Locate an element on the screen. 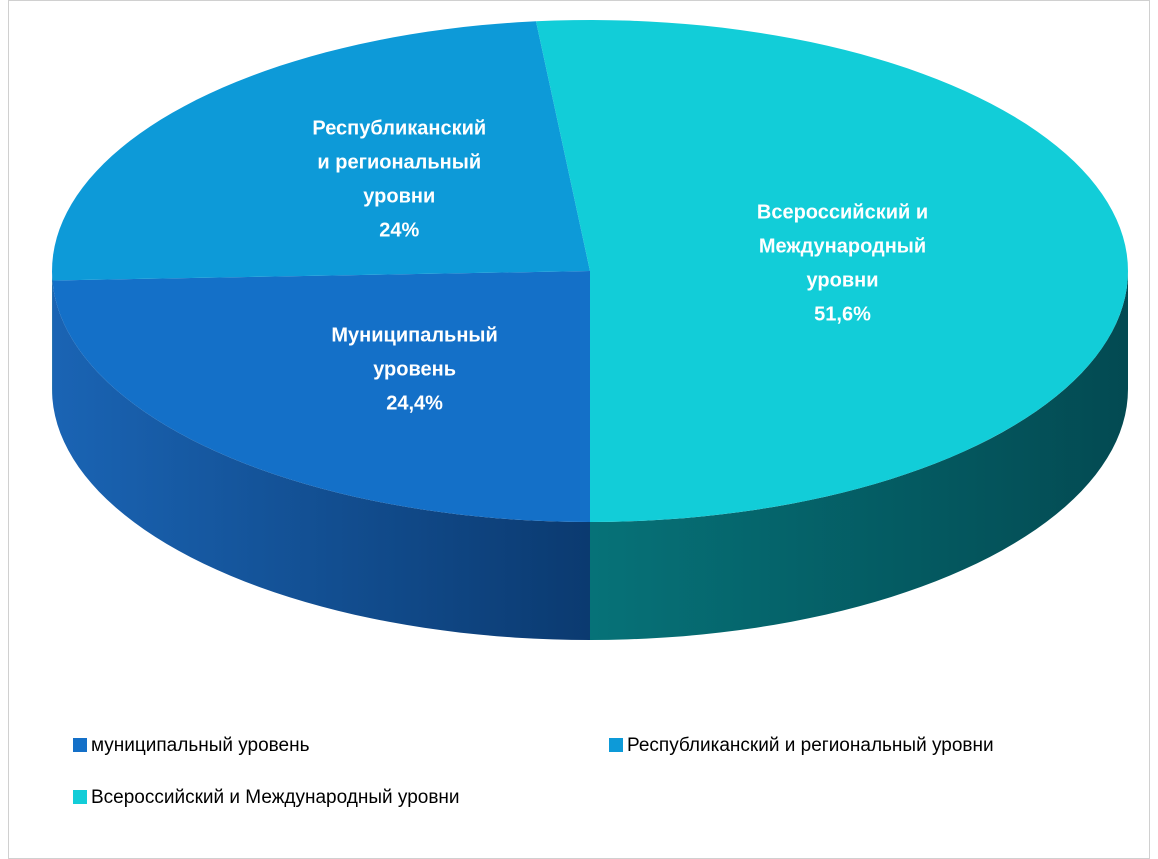  legend-label: Всероссийский и Международный уровни is located at coordinates (275, 797).